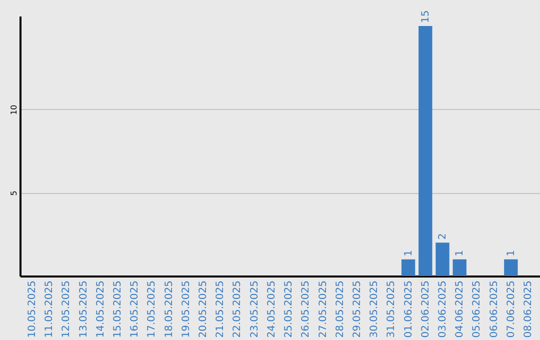  I want to click on x-tick-label: 03.06.2025, so click(443, 309).